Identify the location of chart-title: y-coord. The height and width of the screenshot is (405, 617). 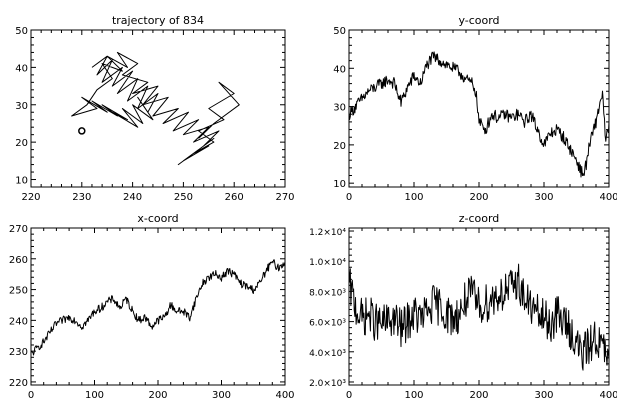
(478, 20).